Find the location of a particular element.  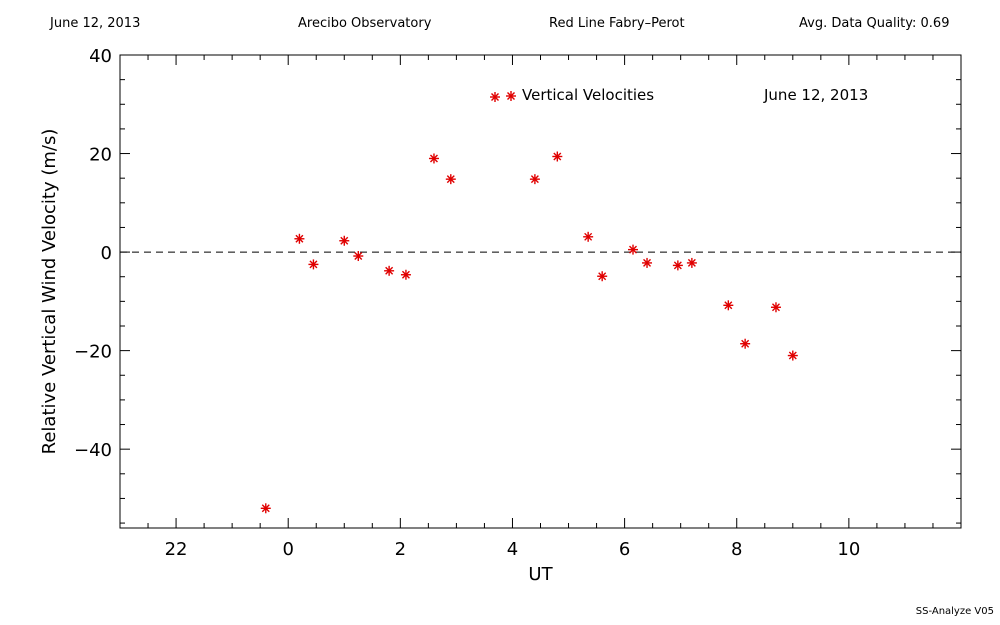

x-tick-label: 4 is located at coordinates (512, 549).